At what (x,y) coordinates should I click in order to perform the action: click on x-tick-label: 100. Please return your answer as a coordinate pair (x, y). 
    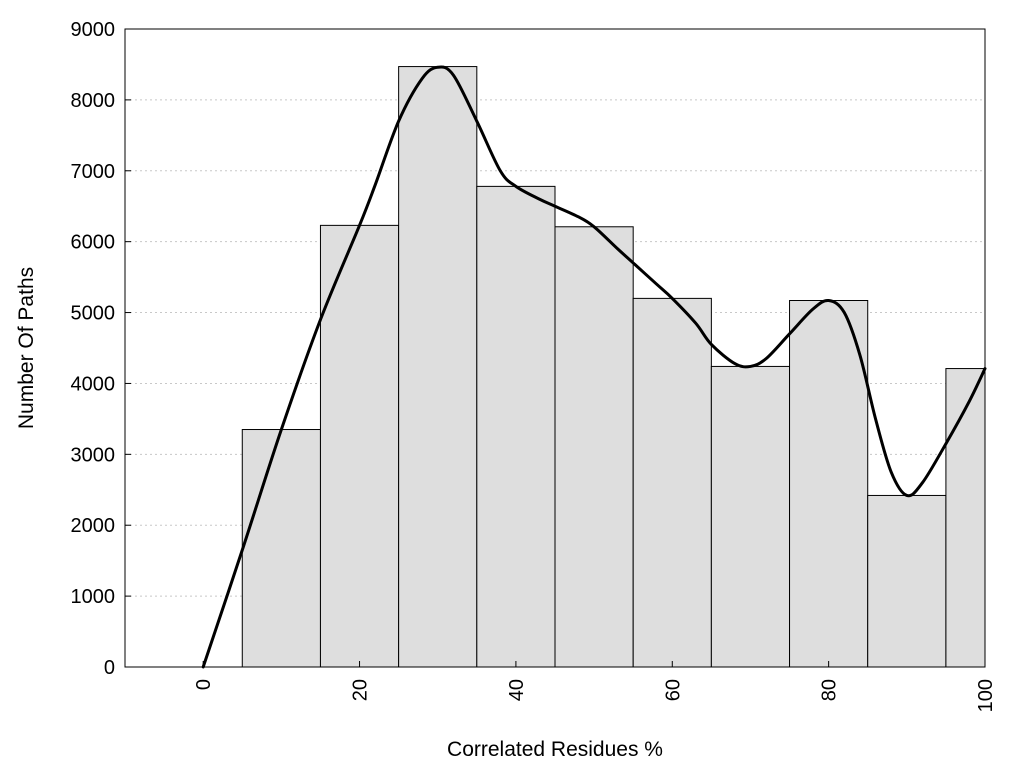
    Looking at the image, I should click on (986, 695).